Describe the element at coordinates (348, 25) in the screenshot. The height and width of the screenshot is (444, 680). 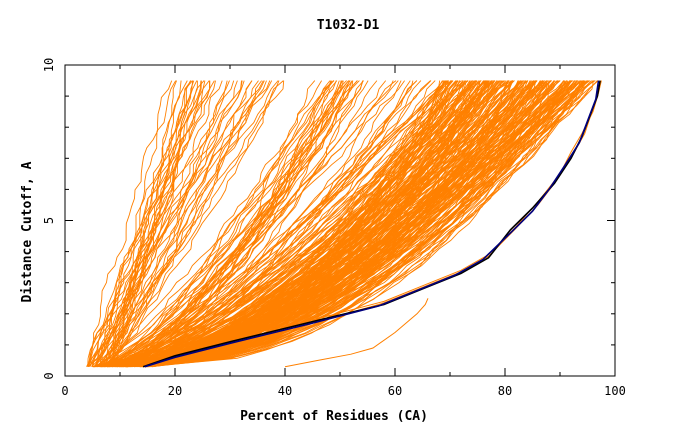
I see `chart-title: T1032-D1` at that location.